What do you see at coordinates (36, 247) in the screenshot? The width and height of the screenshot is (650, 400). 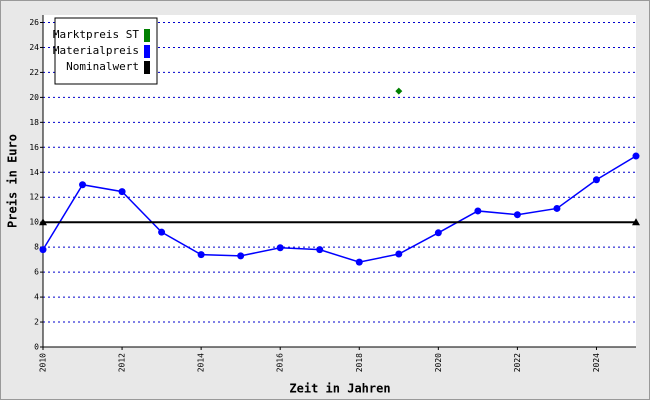 I see `y-tick-label: 8` at bounding box center [36, 247].